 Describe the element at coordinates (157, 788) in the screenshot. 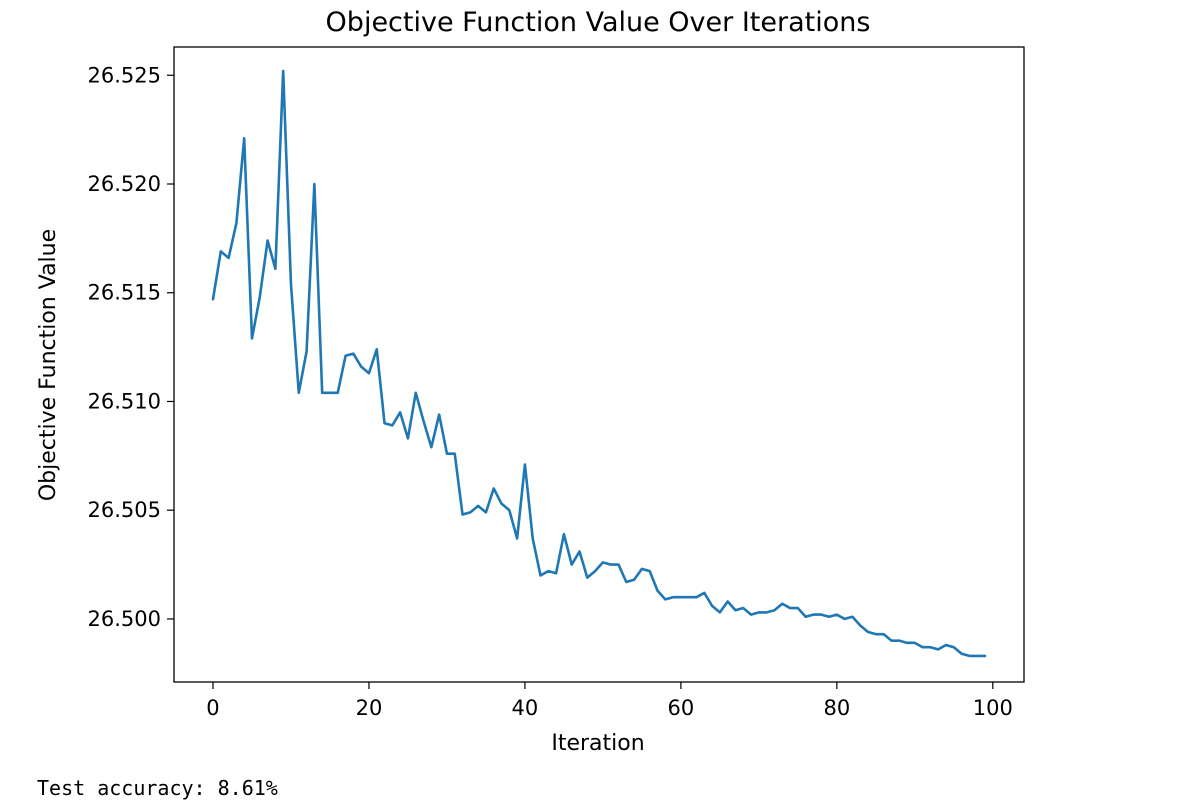

I see `test-accuracy-output: Test accuracy: 8.61%` at that location.